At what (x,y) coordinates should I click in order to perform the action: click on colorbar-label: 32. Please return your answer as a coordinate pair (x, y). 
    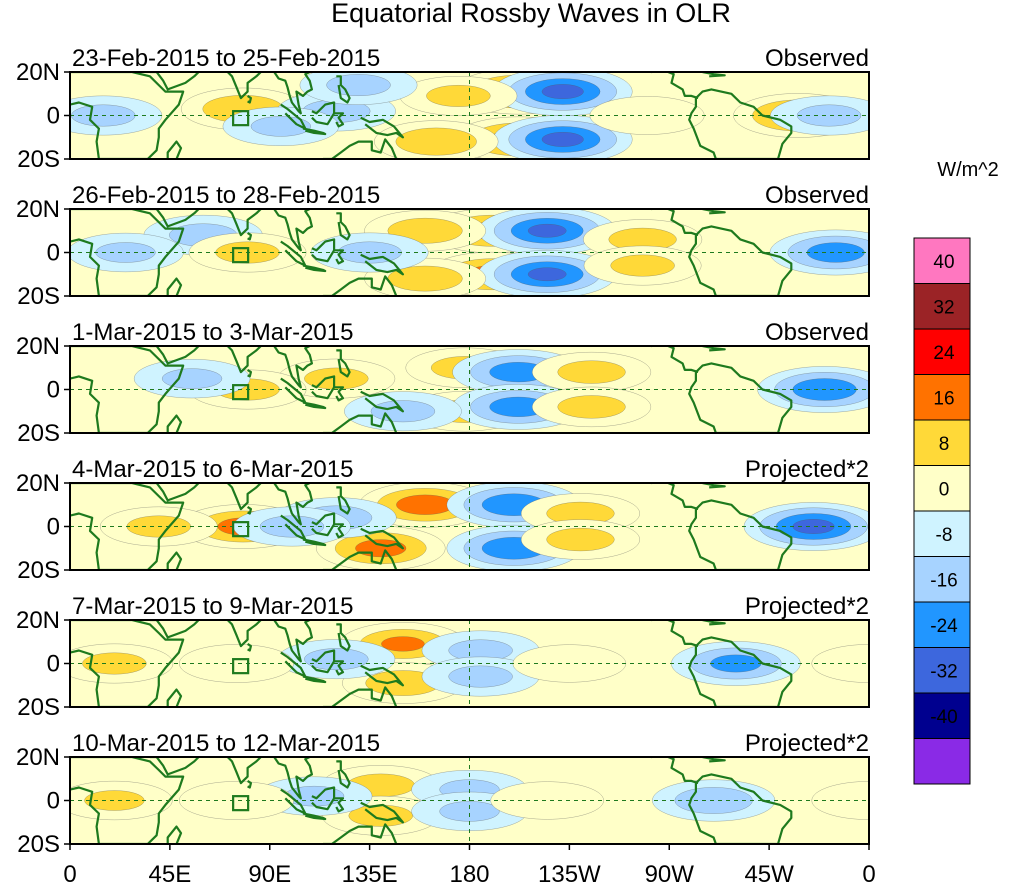
    Looking at the image, I should click on (943, 307).